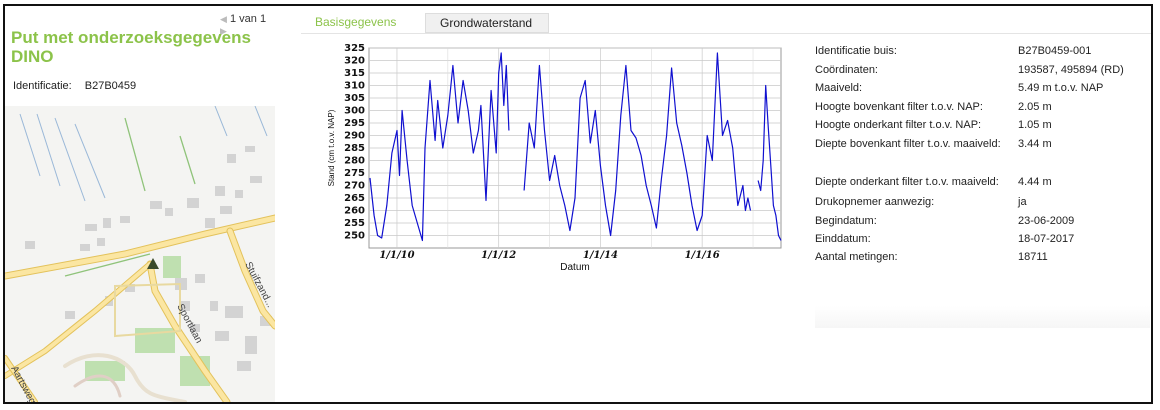  I want to click on info-label: Diepte bovenkant filter t.o.v. maaiveld:, so click(908, 144).